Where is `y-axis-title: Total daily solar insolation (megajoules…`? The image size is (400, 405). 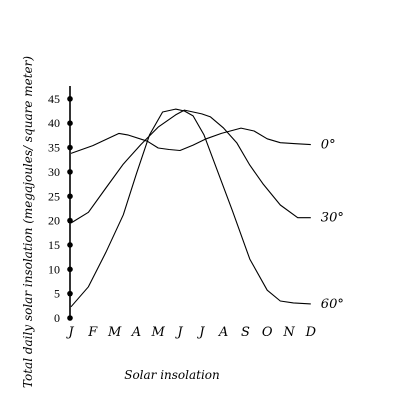 y-axis-title: Total daily solar insolation (megajoules… is located at coordinates (28, 222).